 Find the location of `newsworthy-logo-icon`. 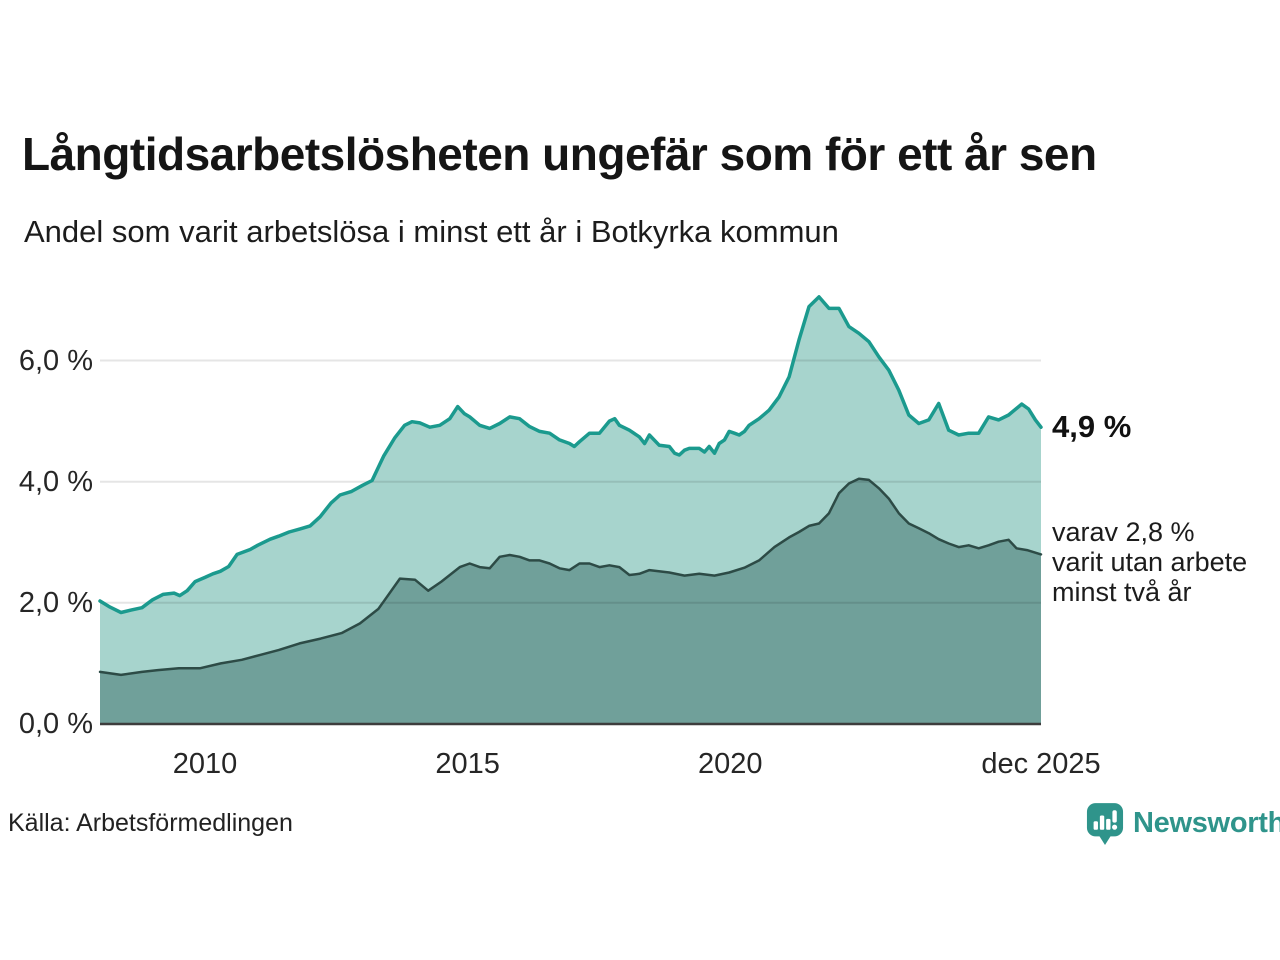

newsworthy-logo-icon is located at coordinates (1105, 824).